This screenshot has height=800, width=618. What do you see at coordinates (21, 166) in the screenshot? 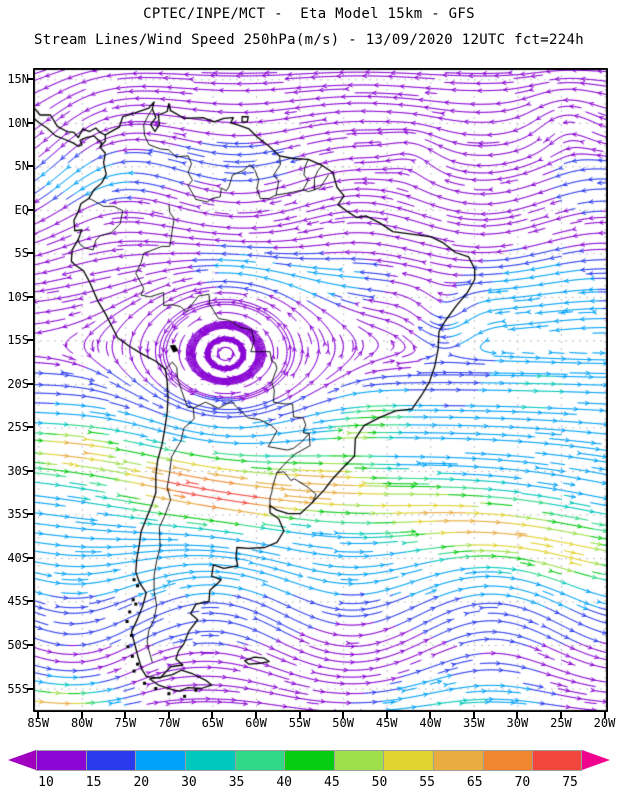
I see `lat-tick-label: 5N` at bounding box center [21, 166].